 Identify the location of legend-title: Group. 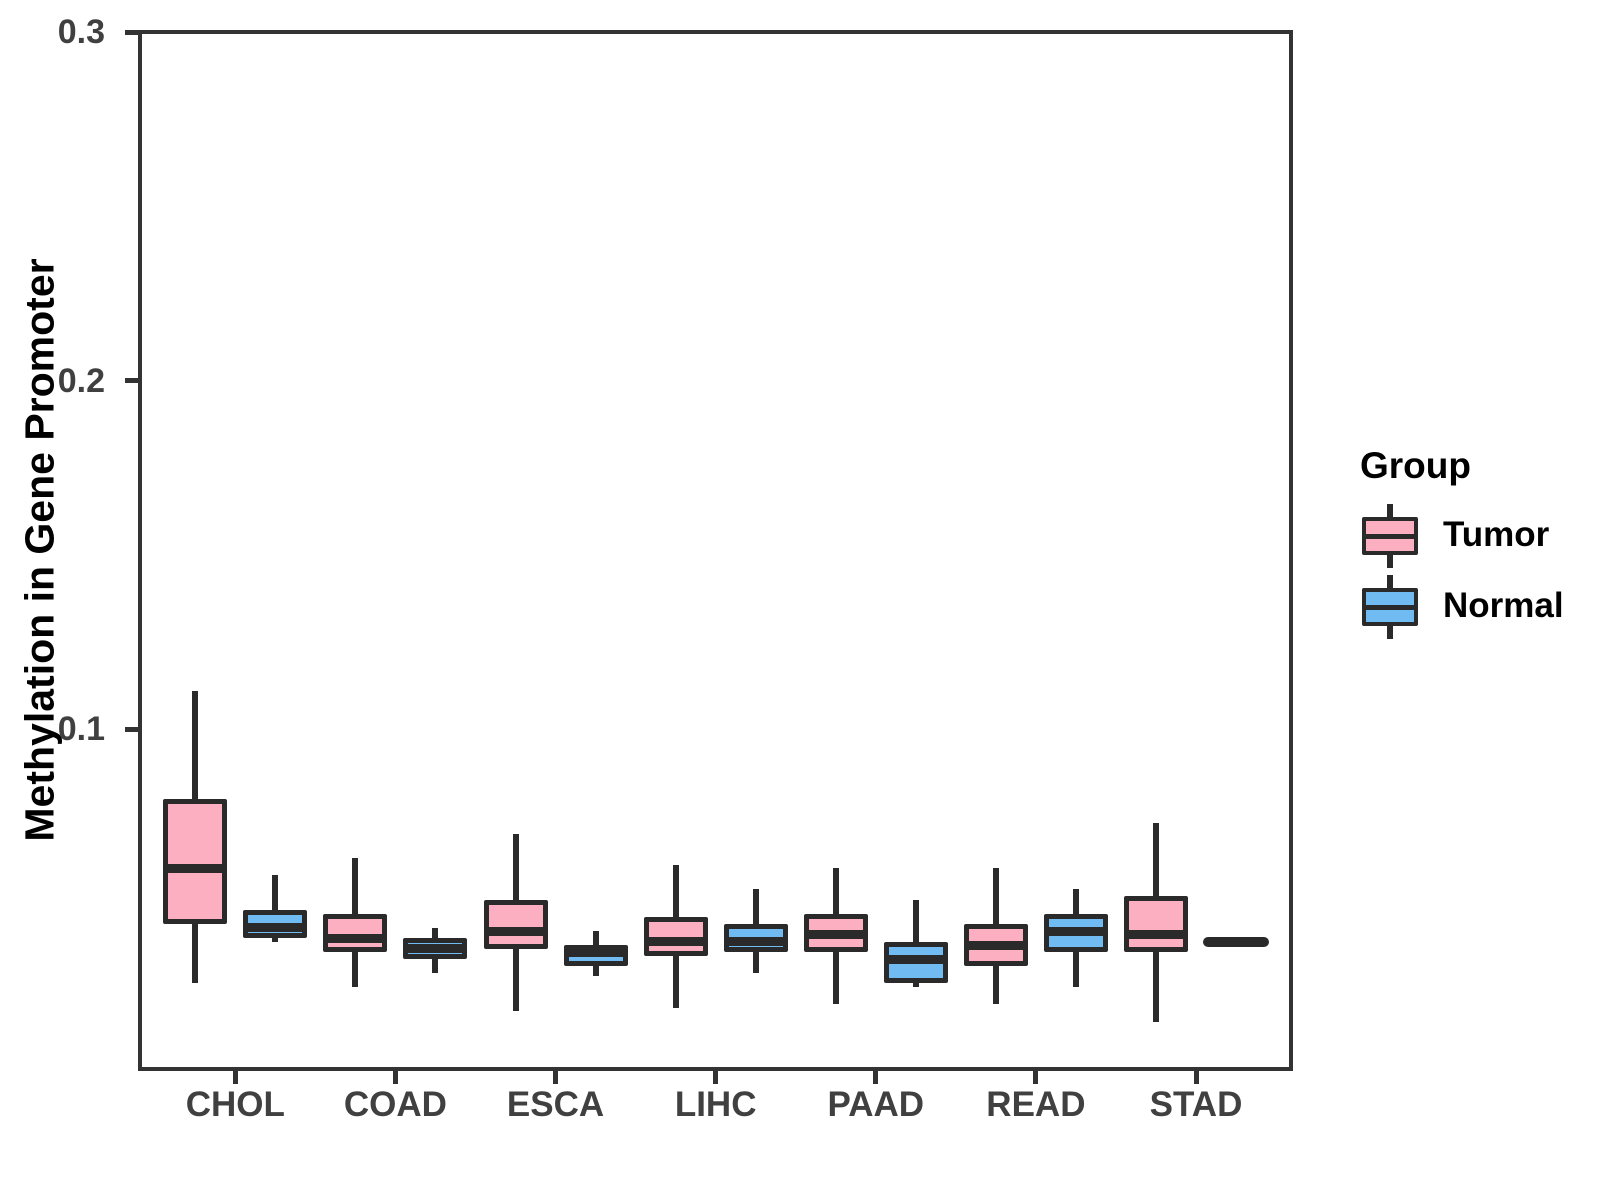
(1415, 465).